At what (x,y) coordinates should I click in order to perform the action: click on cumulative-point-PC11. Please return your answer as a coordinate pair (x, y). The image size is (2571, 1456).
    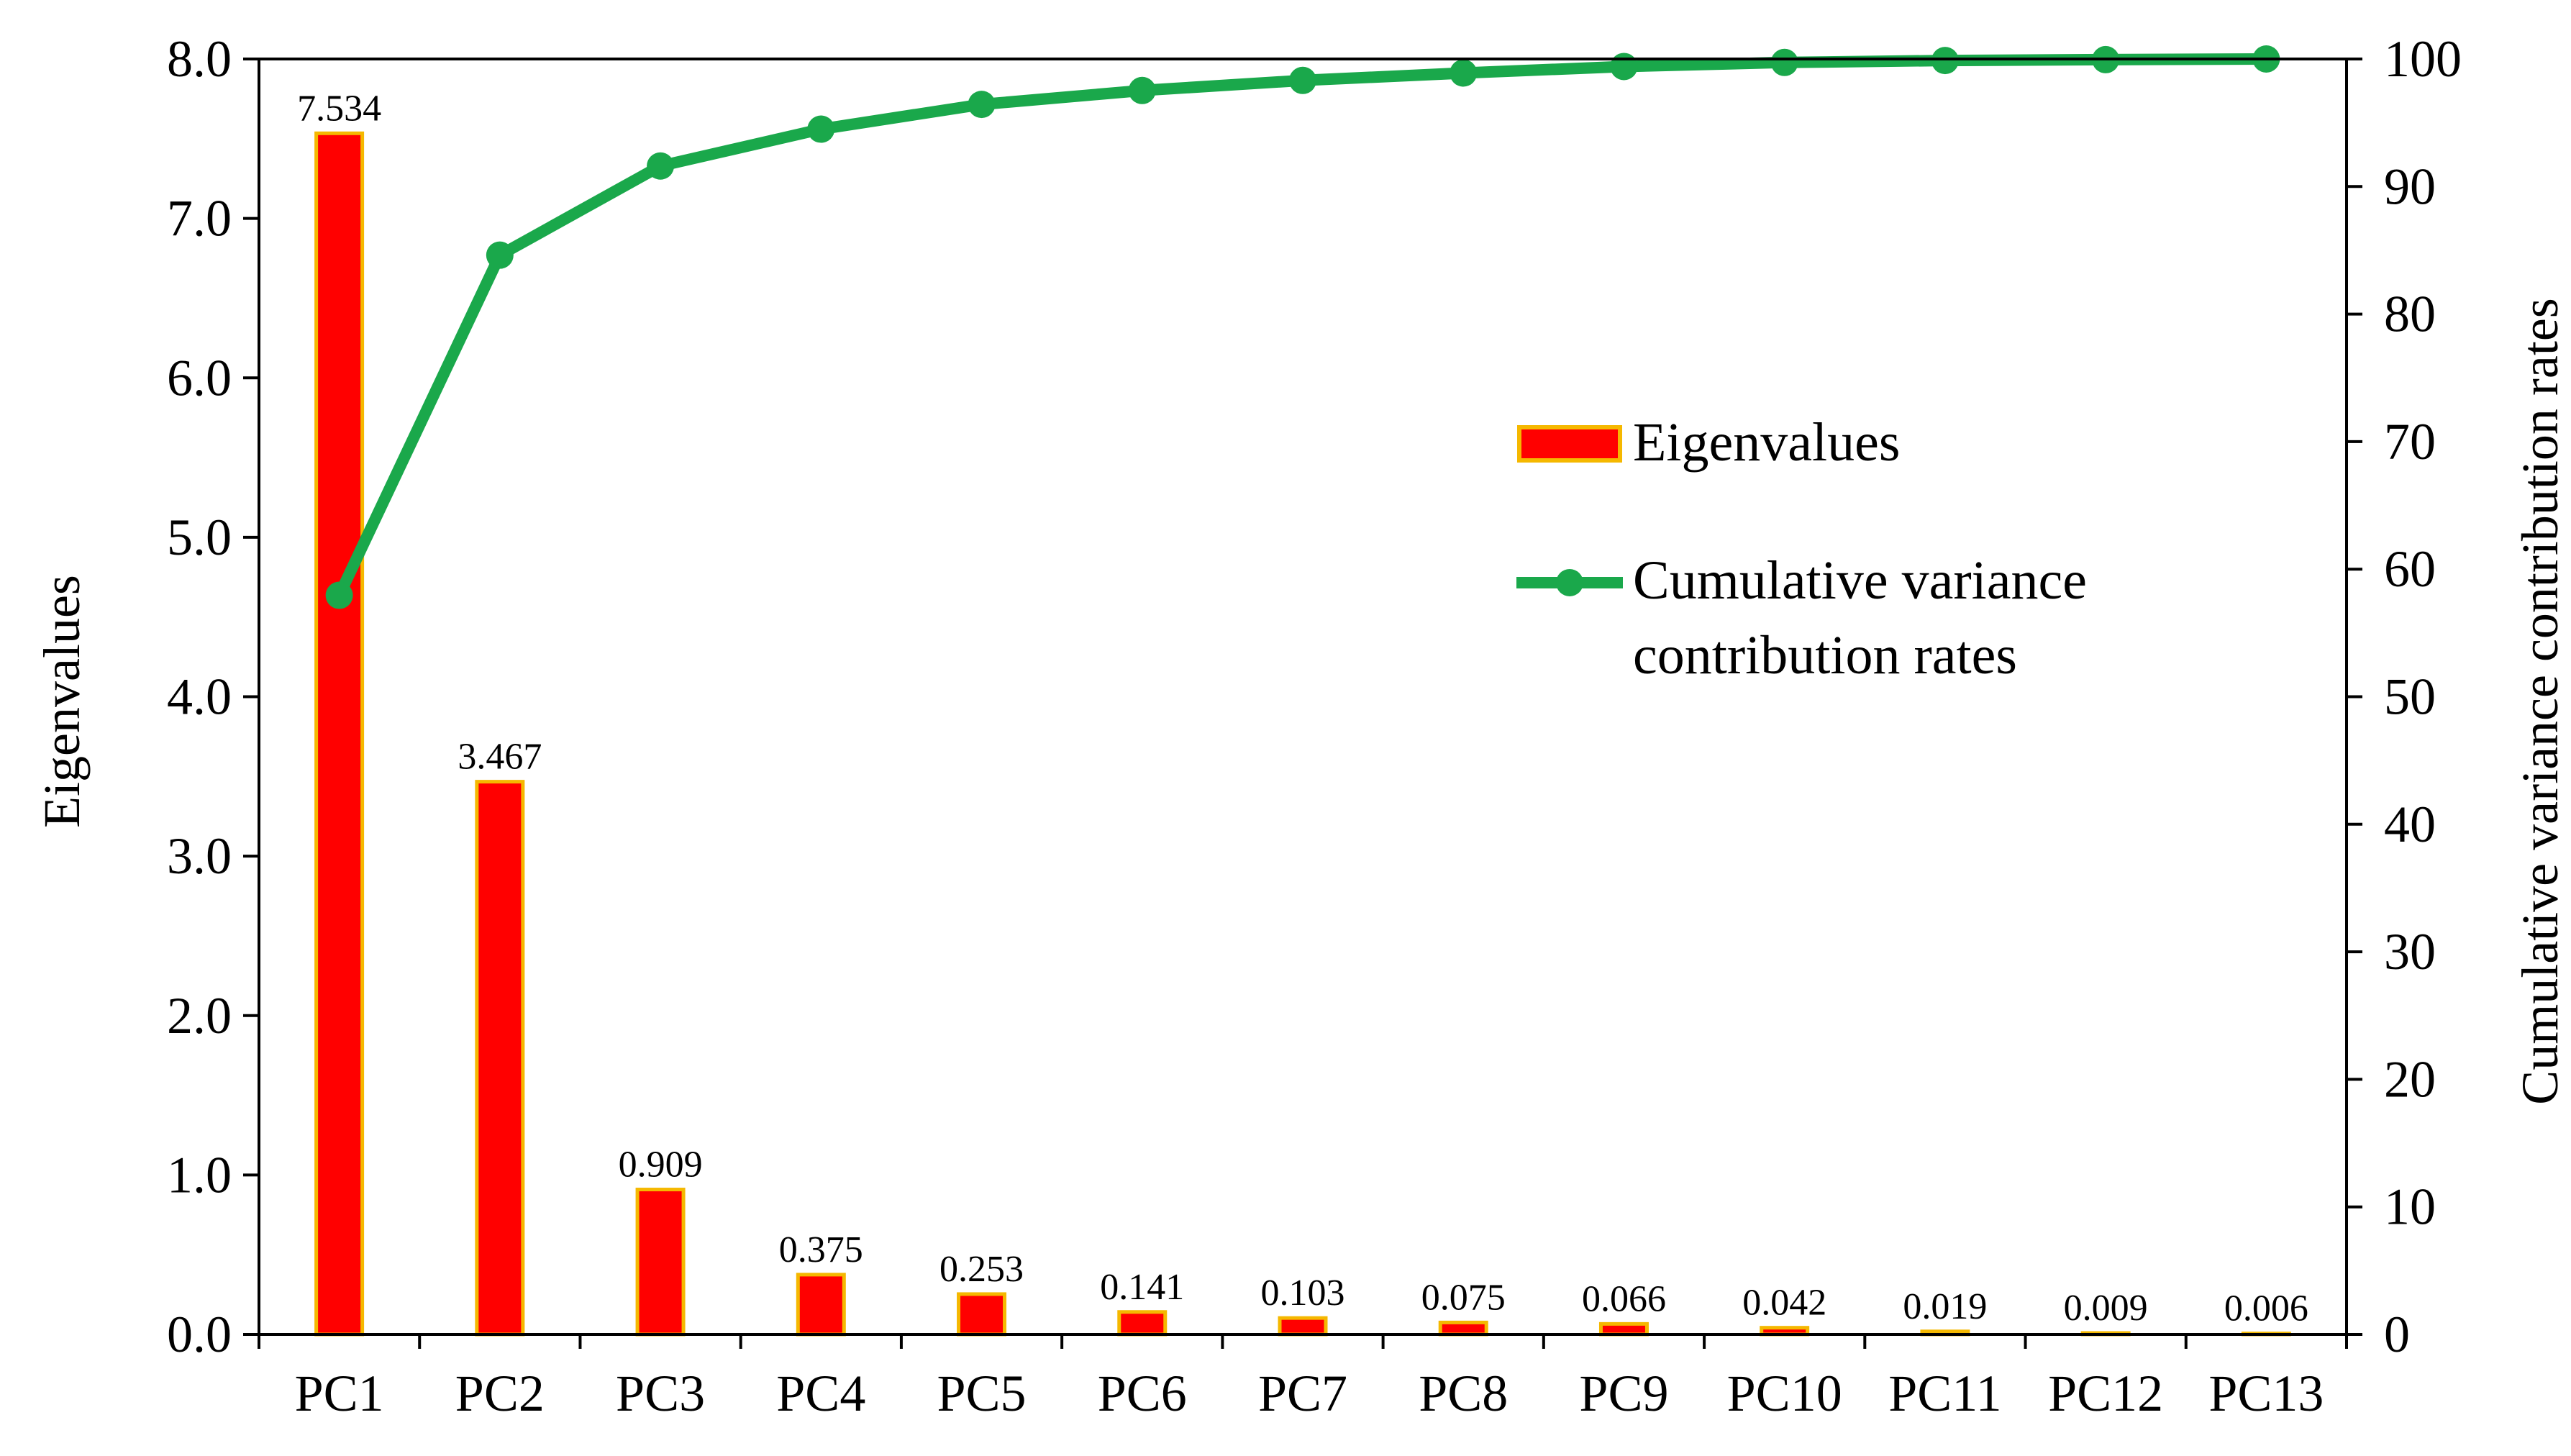
    Looking at the image, I should click on (1945, 61).